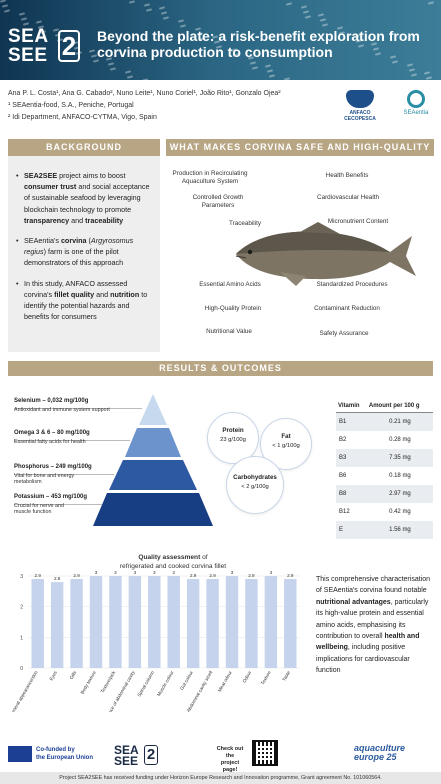 The width and height of the screenshot is (441, 784). What do you see at coordinates (21, 608) in the screenshot?
I see `y-tick-label: 2` at bounding box center [21, 608].